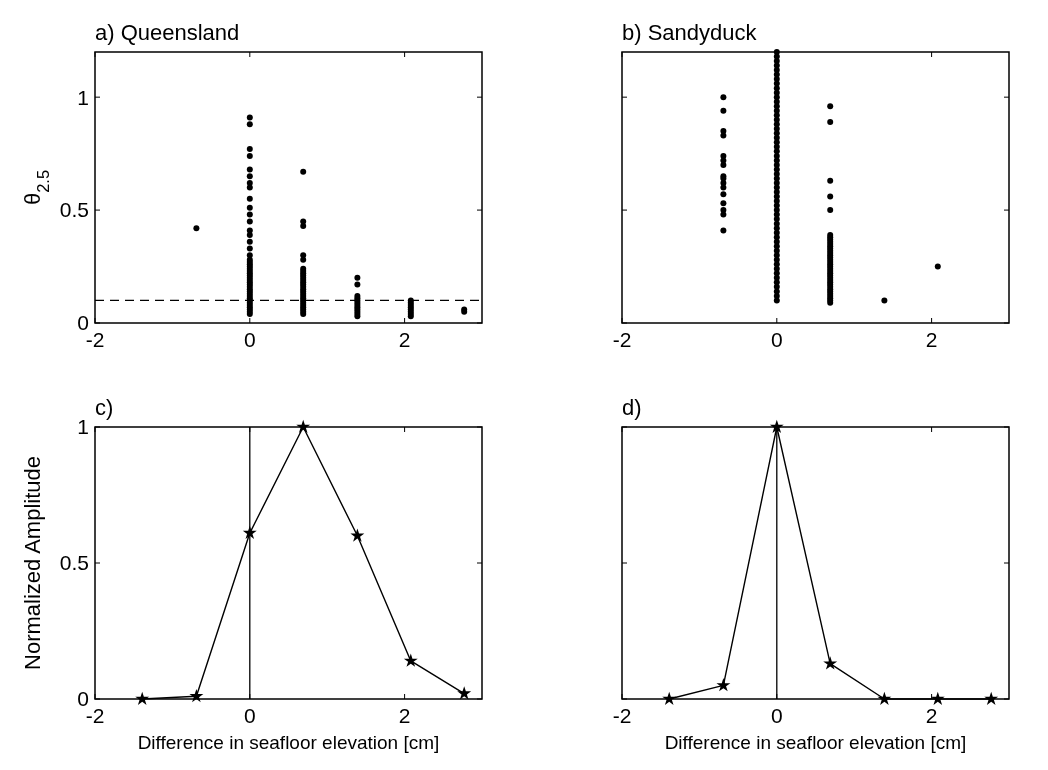 This screenshot has height=770, width=1048. I want to click on y-axis-title: Normalized Amplitude, so click(32, 563).